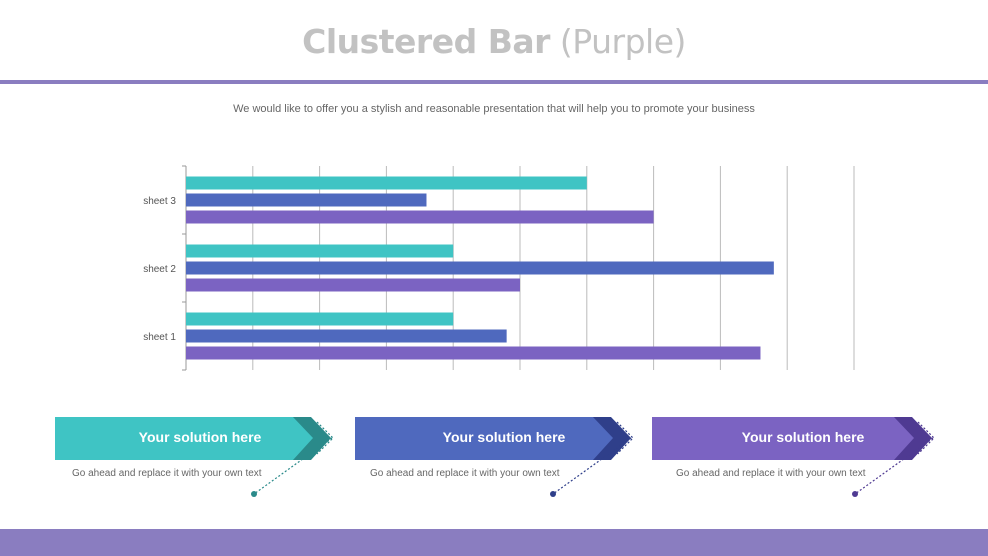  What do you see at coordinates (494, 82) in the screenshot?
I see `title-divider` at bounding box center [494, 82].